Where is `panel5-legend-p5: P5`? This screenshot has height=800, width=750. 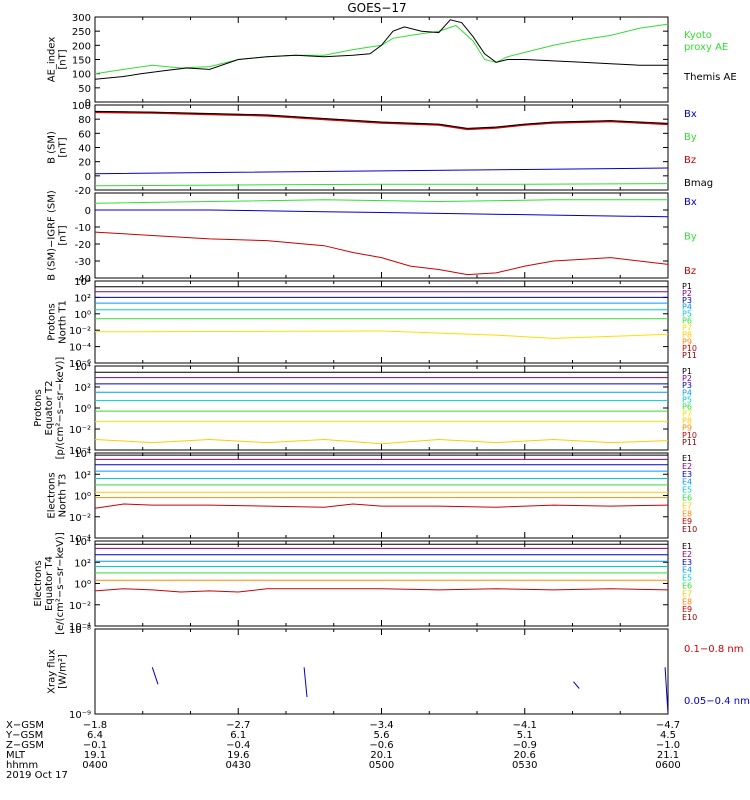 panel5-legend-p5: P5 is located at coordinates (687, 399).